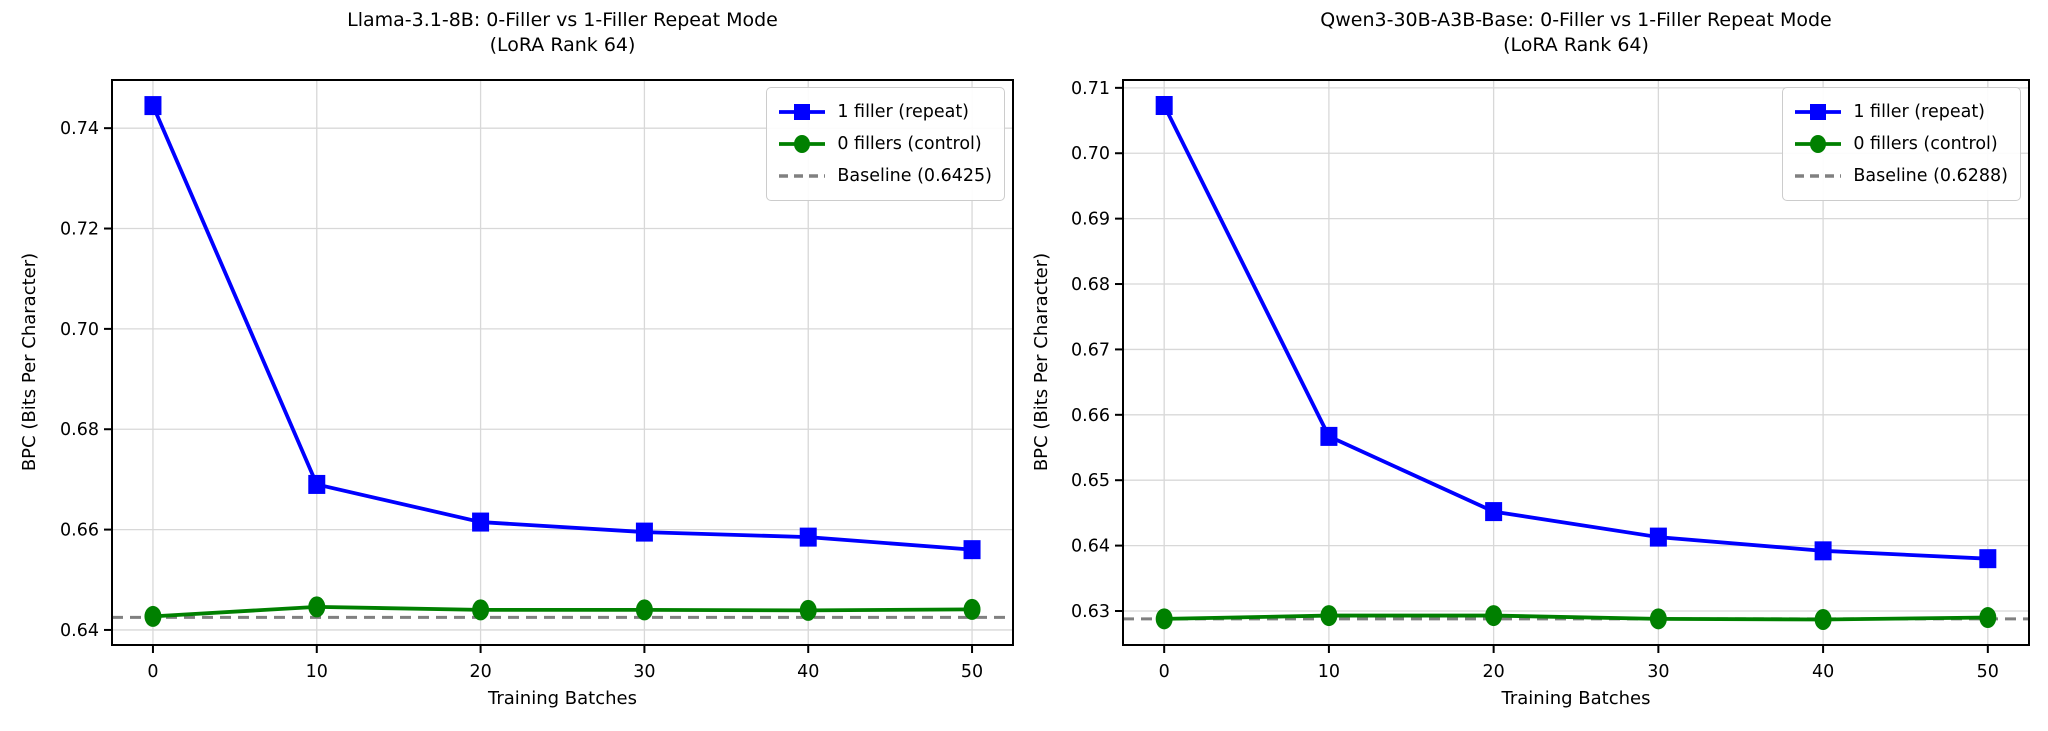  I want to click on y-tick-label: 0.69, so click(1090, 220).